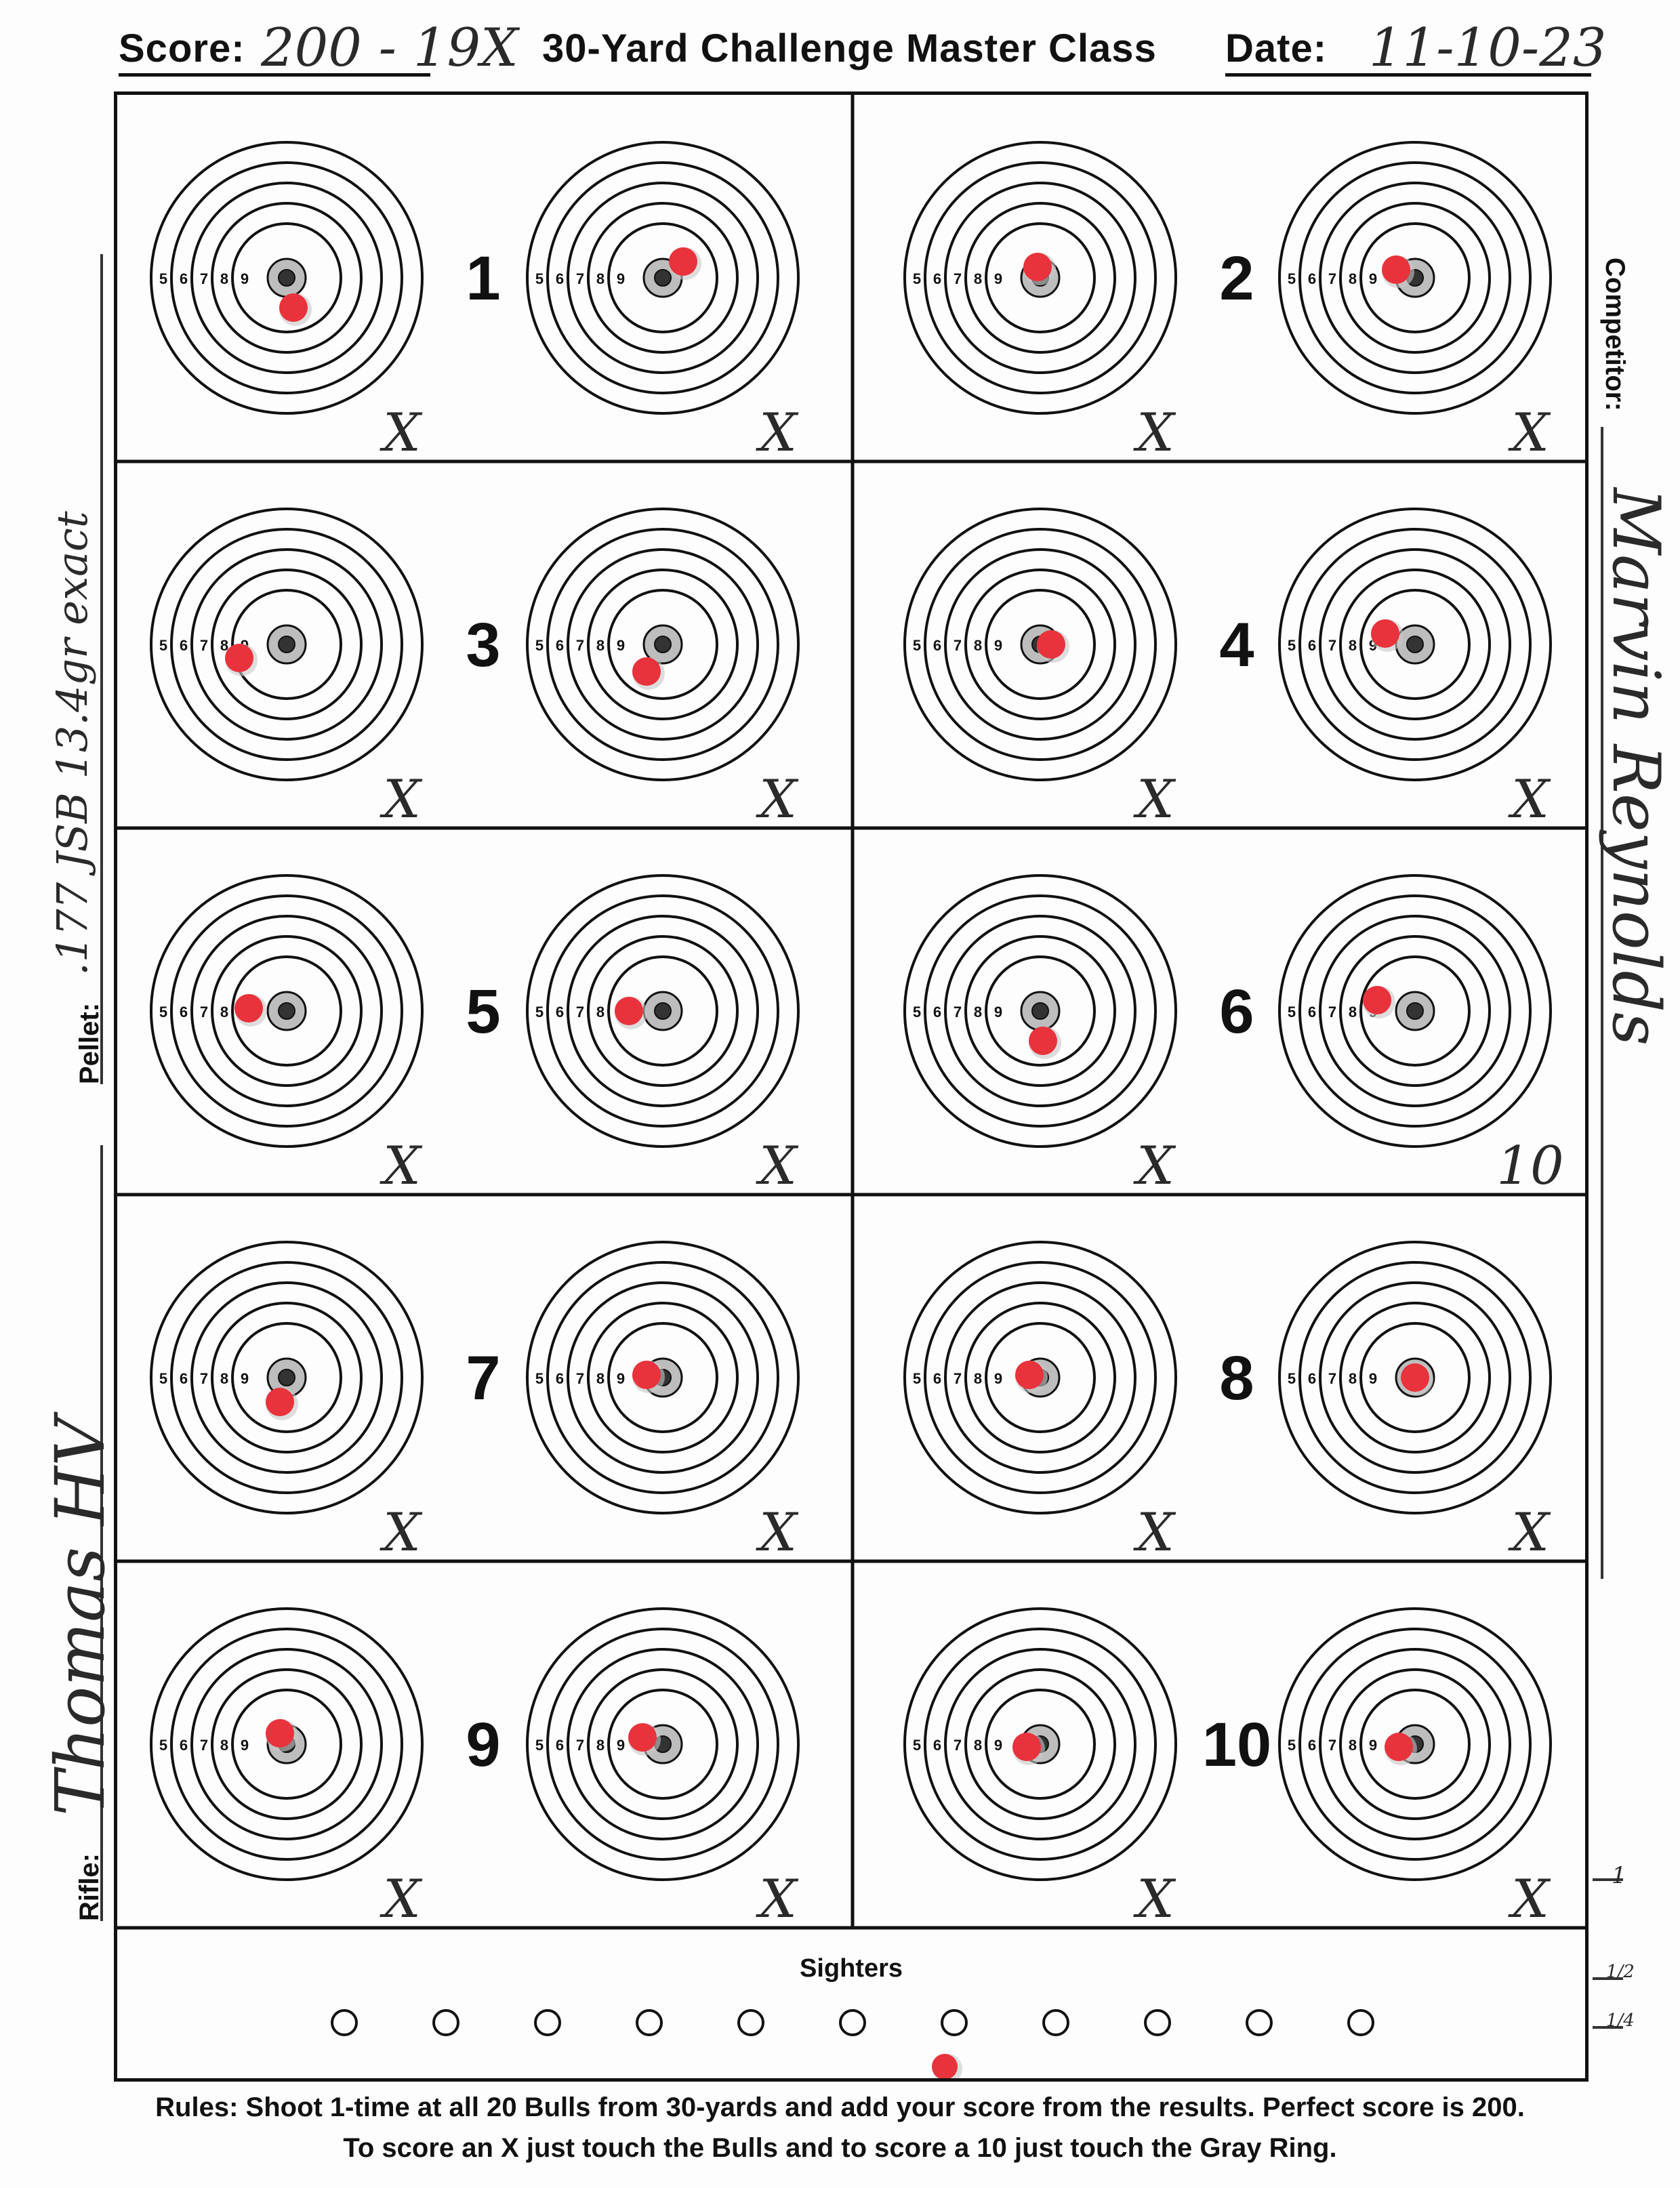  Describe the element at coordinates (390, 48) in the screenshot. I see `score-value: 200 - 19X` at that location.